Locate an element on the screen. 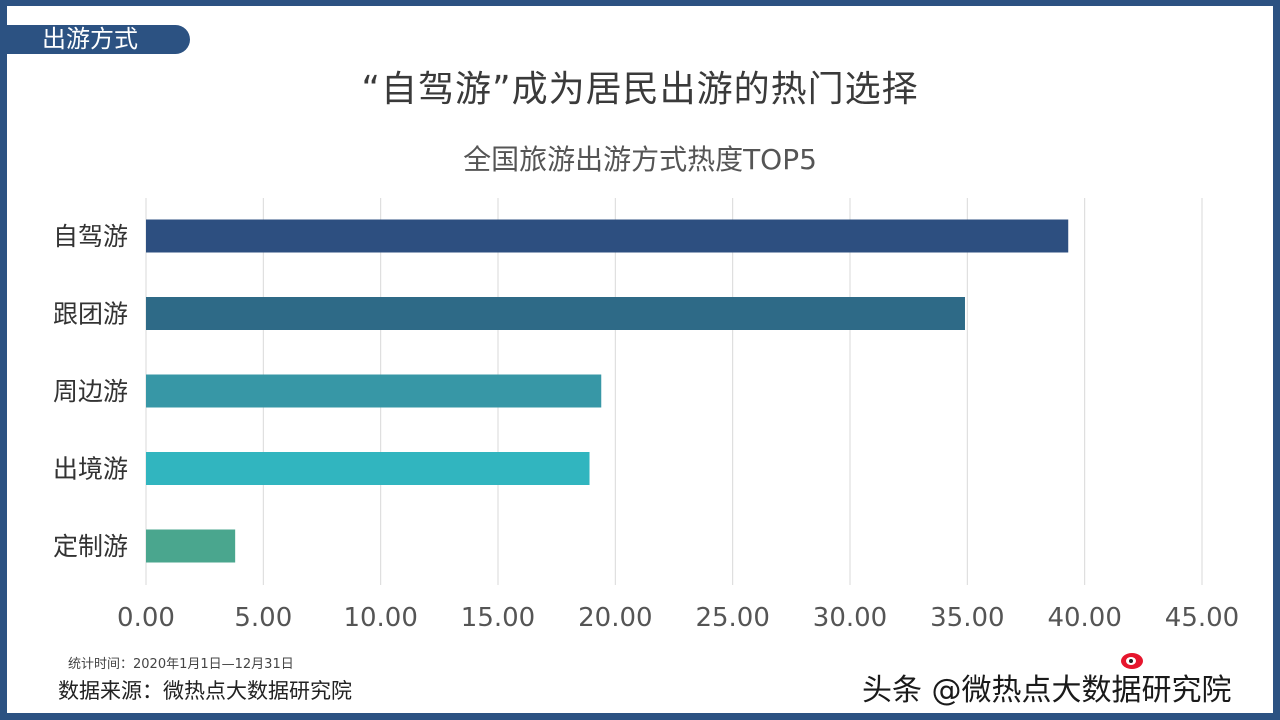 This screenshot has width=1280, height=720. x-tick-label: 30.00 is located at coordinates (850, 618).